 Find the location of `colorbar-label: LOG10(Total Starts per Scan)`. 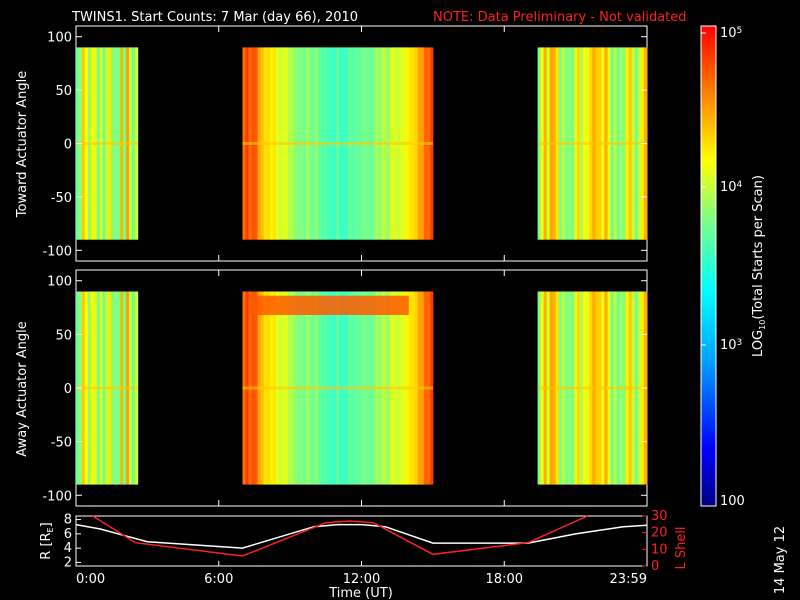

colorbar-label: LOG10(Total Starts per Scan) is located at coordinates (759, 266).